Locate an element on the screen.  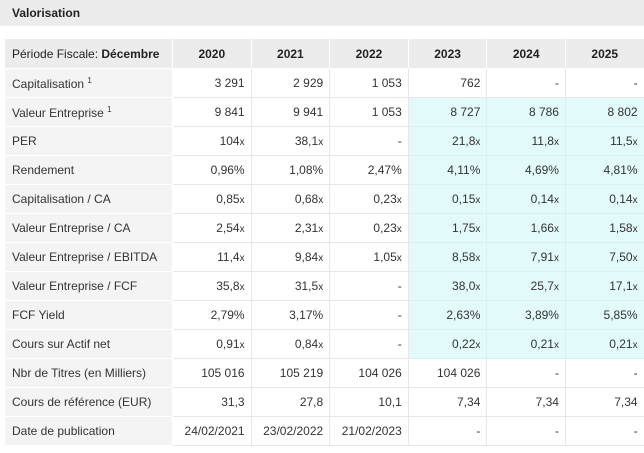
value-cell: 8 786 is located at coordinates (526, 112).